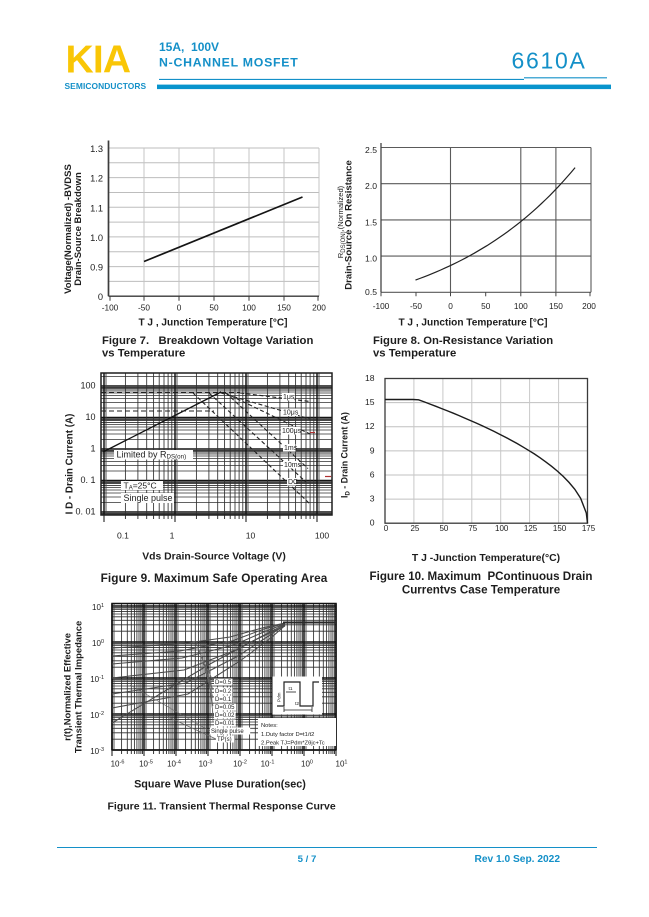 The height and width of the screenshot is (917, 649). What do you see at coordinates (224, 740) in the screenshot?
I see `svg-text: TP(s)` at bounding box center [224, 740].